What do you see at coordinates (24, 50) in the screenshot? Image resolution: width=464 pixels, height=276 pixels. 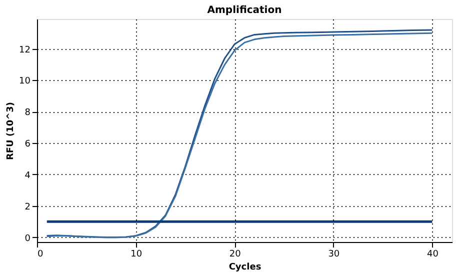 I see `y-tick-label: 12` at bounding box center [24, 50].